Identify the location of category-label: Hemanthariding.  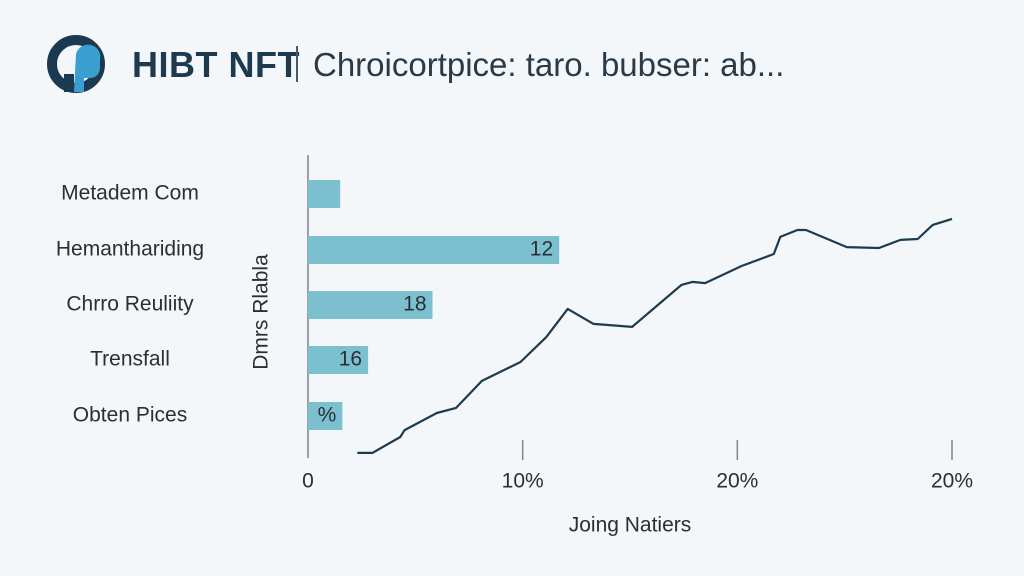
(130, 249).